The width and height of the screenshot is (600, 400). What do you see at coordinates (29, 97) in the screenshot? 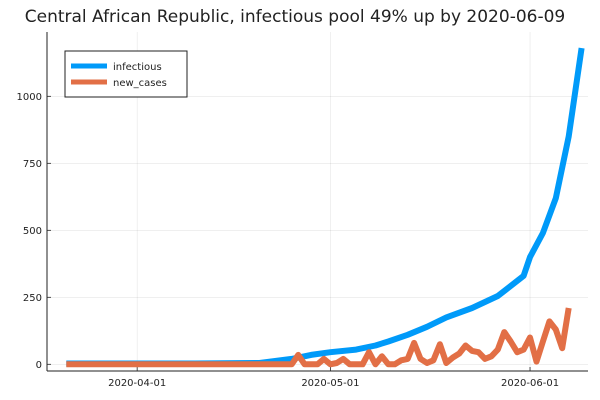
I see `y-tick-label: 1000` at bounding box center [29, 97].